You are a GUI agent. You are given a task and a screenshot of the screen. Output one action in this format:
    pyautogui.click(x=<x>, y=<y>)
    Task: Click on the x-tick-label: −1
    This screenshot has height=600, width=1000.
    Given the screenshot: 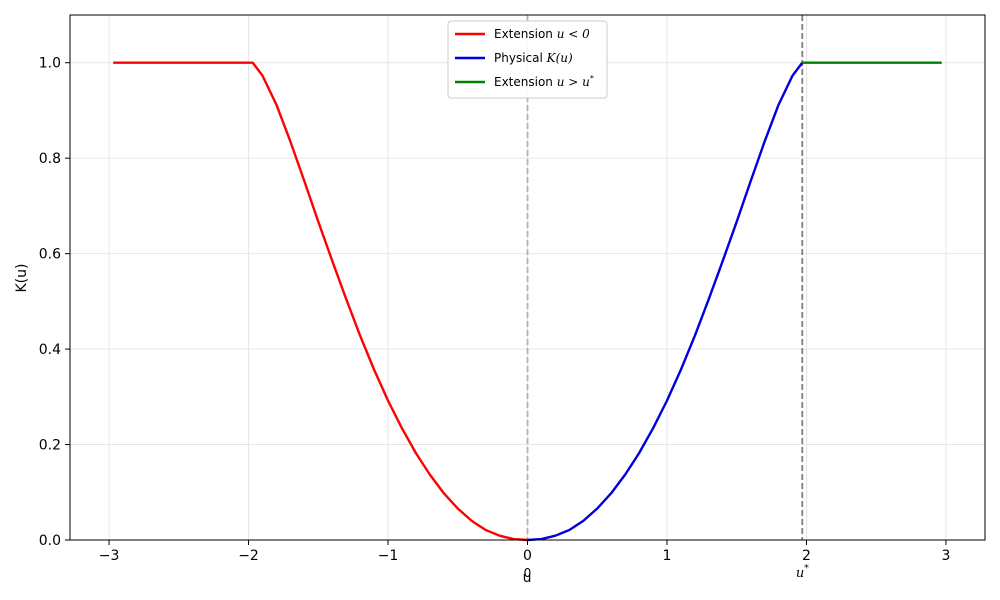 What is the action you would take?
    pyautogui.click(x=388, y=556)
    